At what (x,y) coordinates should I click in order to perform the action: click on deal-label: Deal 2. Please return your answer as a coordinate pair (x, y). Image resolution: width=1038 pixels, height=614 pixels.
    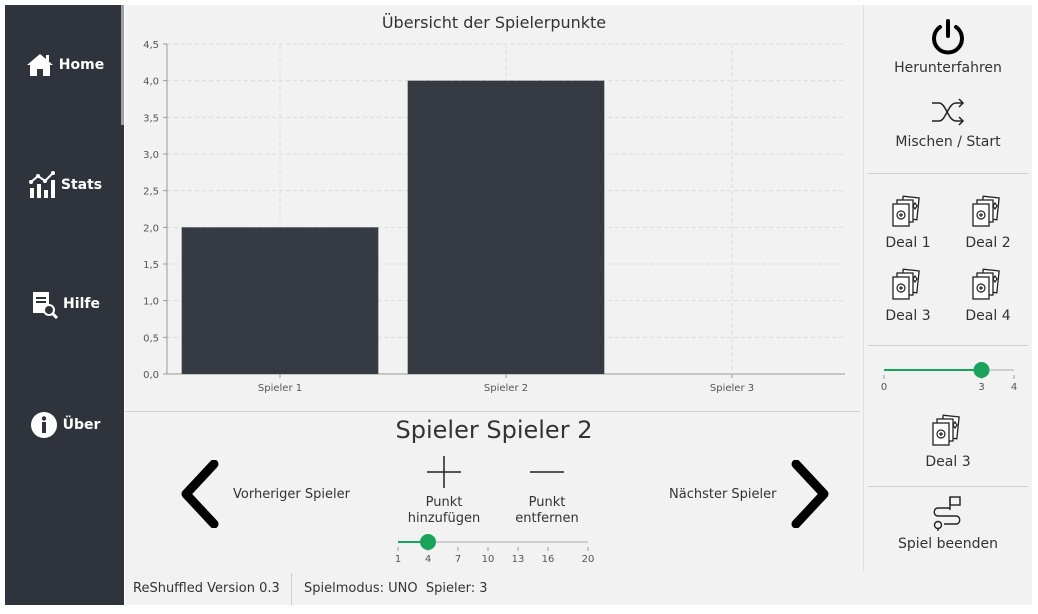
    Looking at the image, I should click on (988, 243).